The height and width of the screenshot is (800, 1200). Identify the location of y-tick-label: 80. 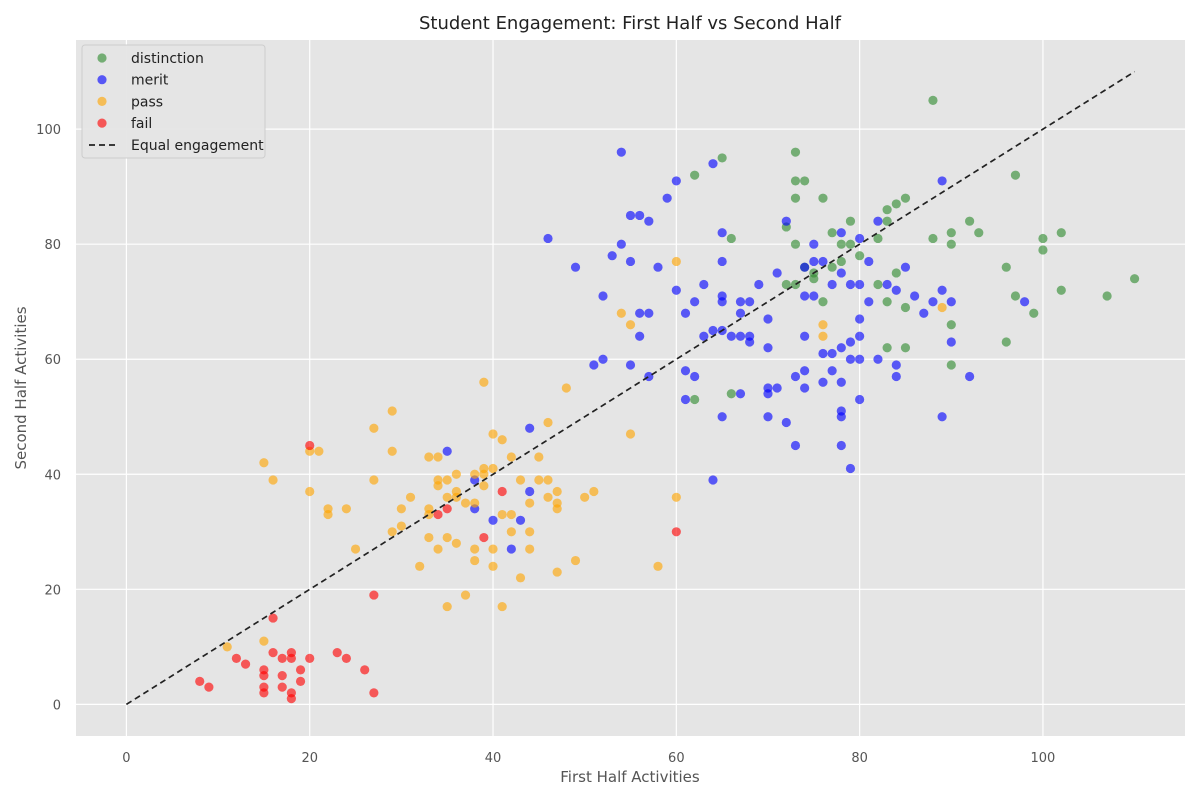
(52, 245).